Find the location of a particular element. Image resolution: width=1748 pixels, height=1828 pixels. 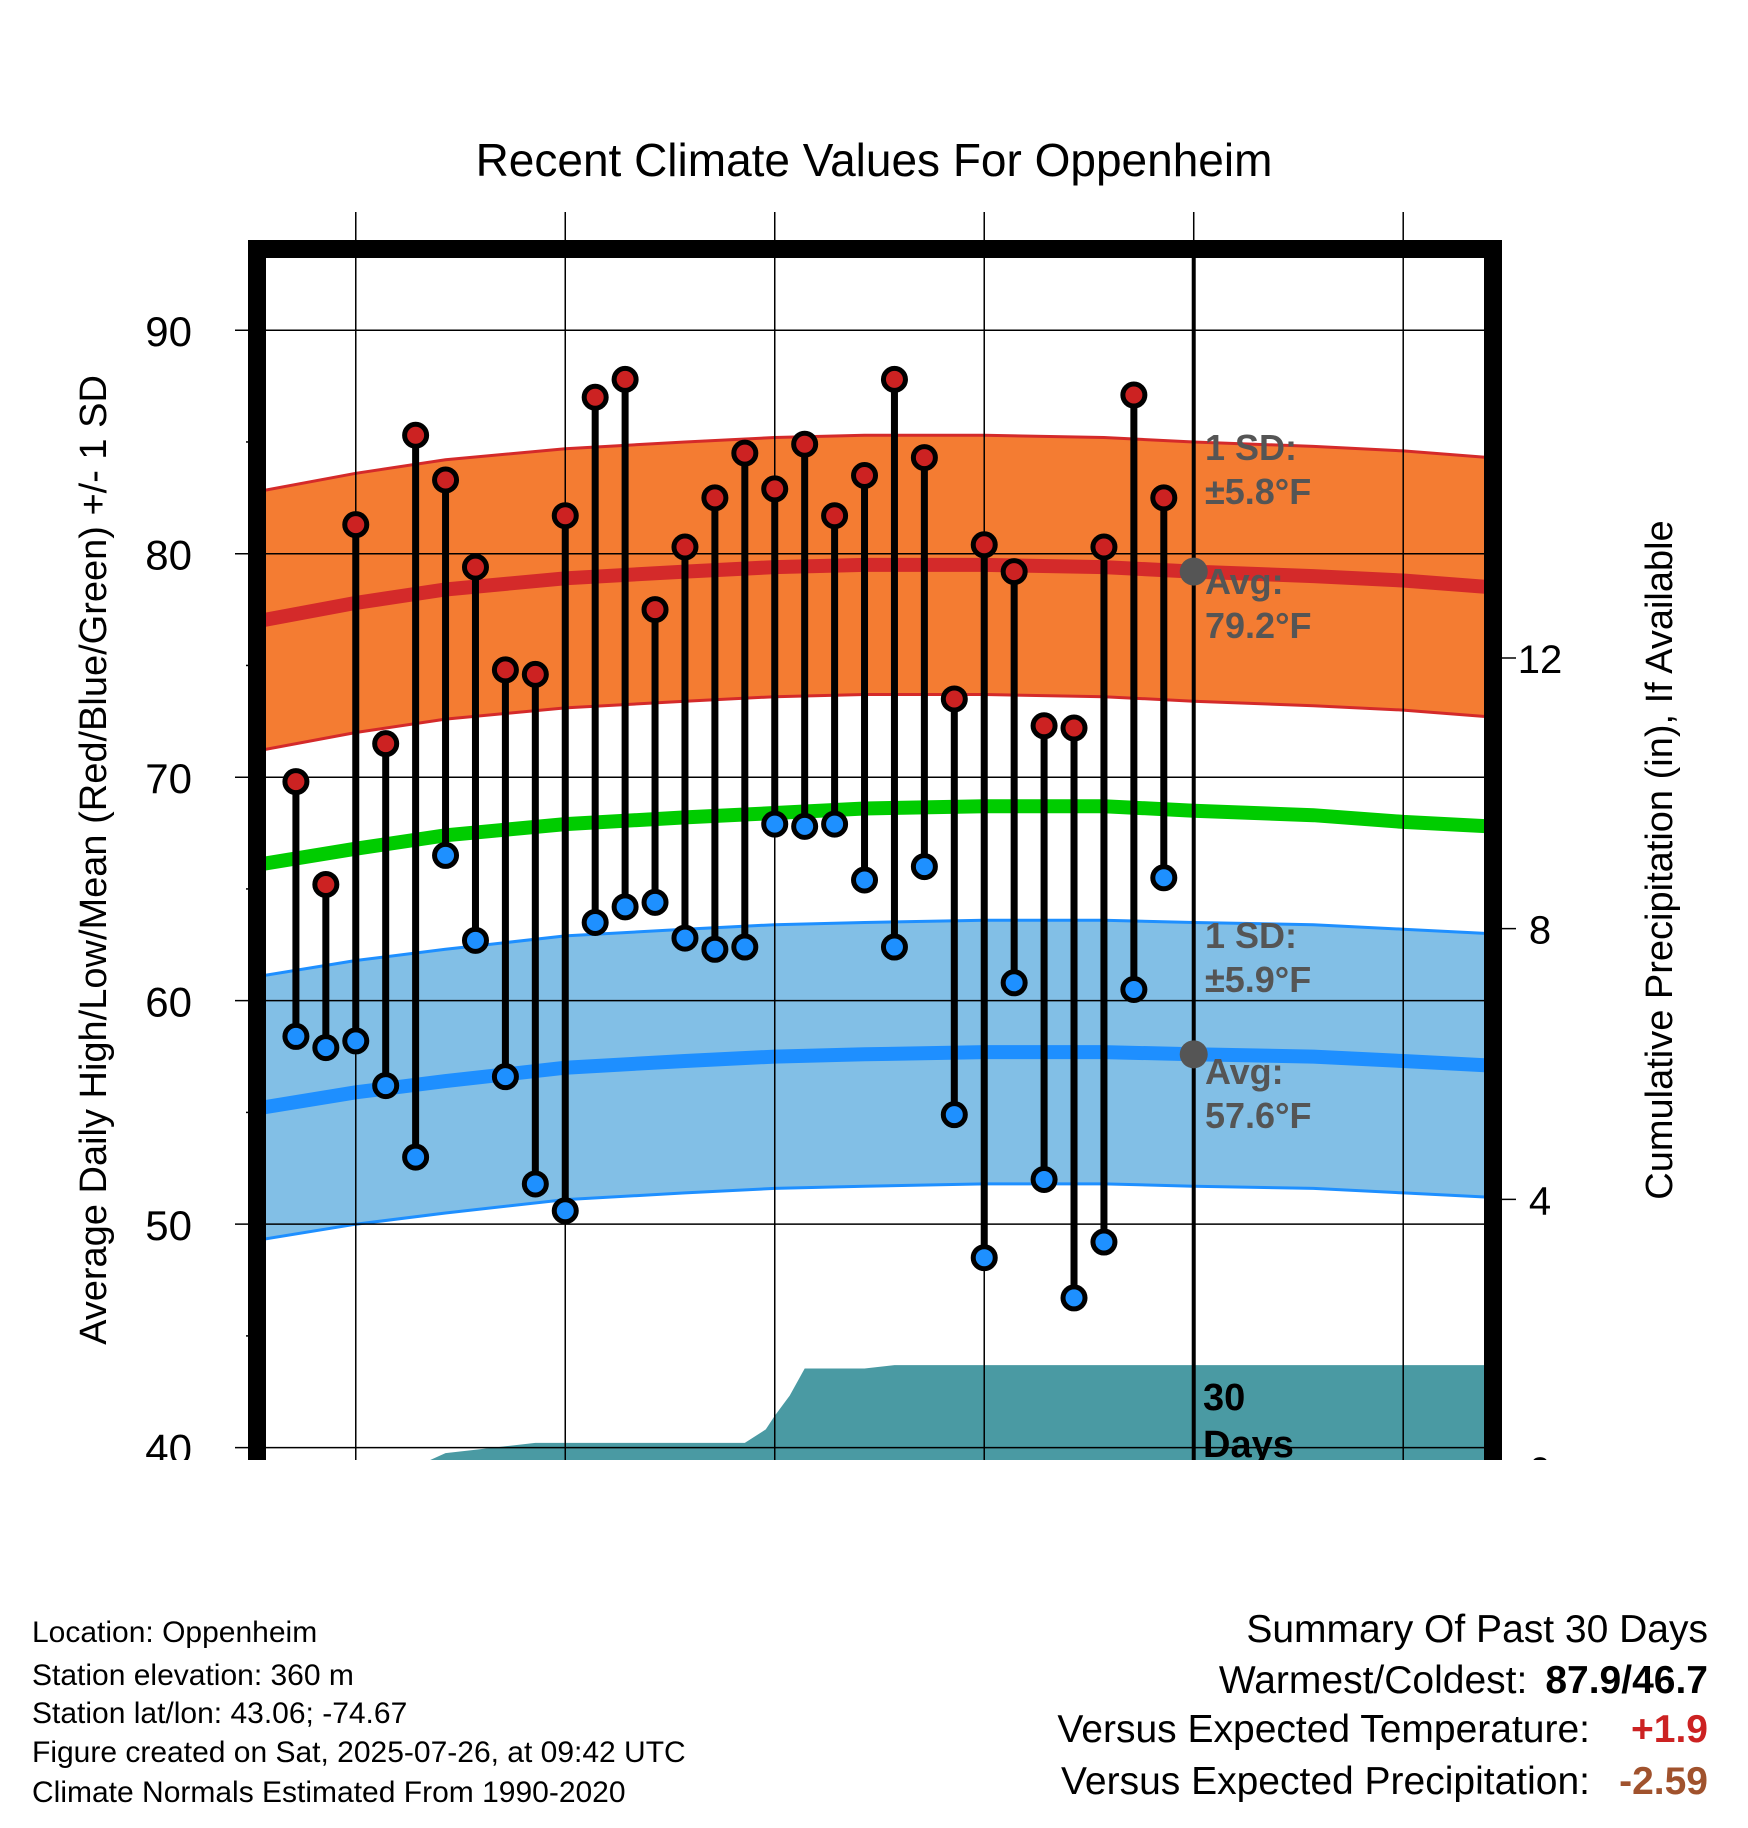

chart-title: Recent Climate Values For Oppenheim is located at coordinates (874, 160).